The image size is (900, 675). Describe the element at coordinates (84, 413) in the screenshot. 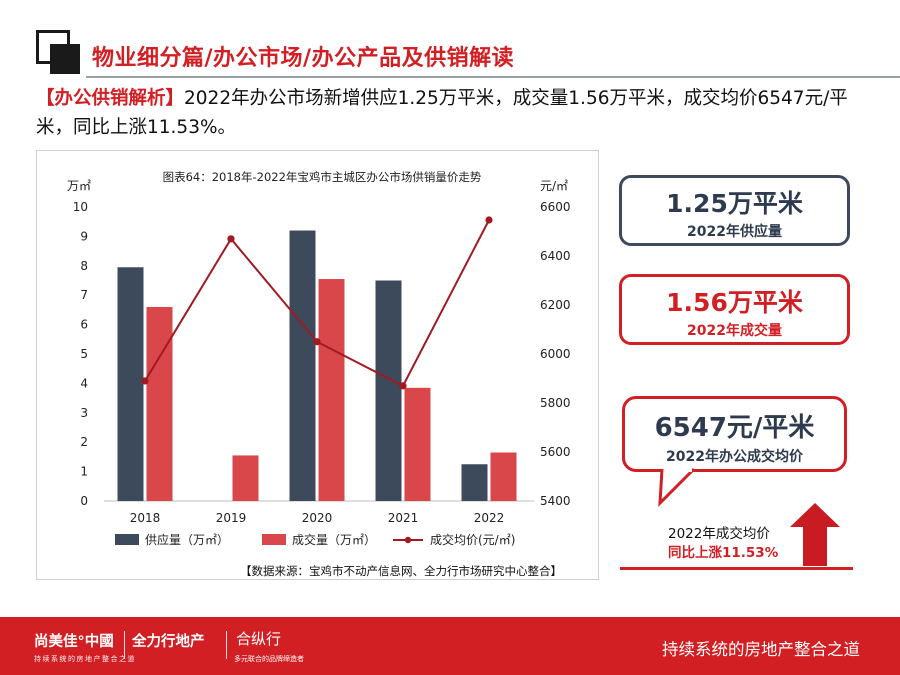

I see `left-tick-label: 3` at that location.